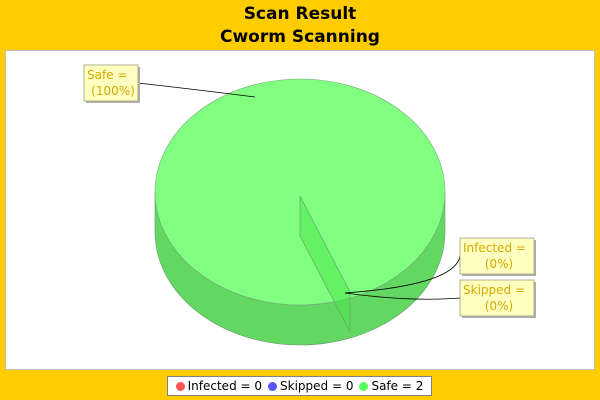 This screenshot has width=600, height=400. What do you see at coordinates (113, 91) in the screenshot?
I see `label-percent-safe: (100%)` at bounding box center [113, 91].